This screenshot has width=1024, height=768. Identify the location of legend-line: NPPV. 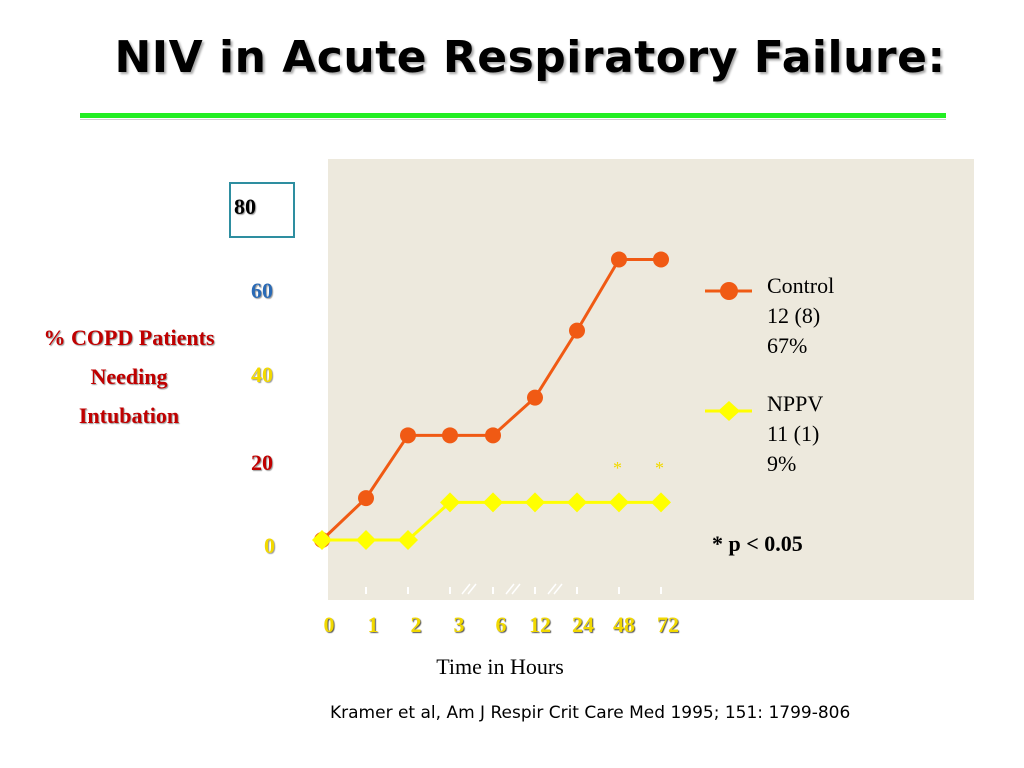
(795, 403).